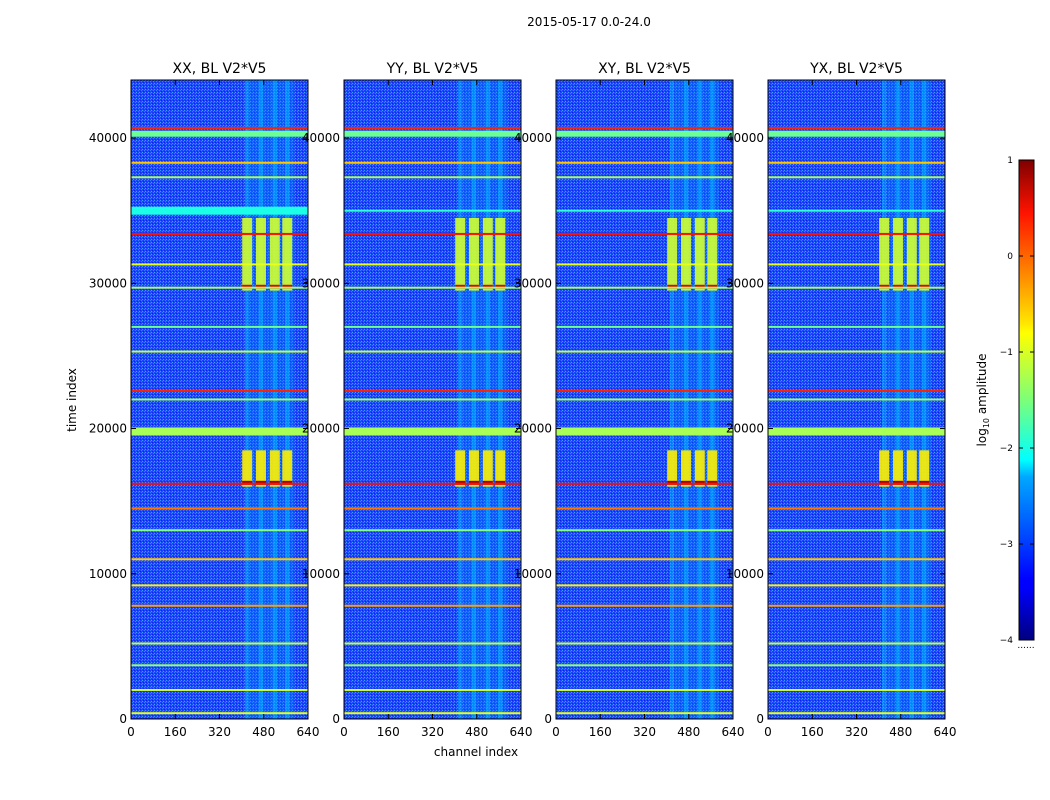  Describe the element at coordinates (644, 69) in the screenshot. I see `panel-title: XY, BL V2*V5` at that location.